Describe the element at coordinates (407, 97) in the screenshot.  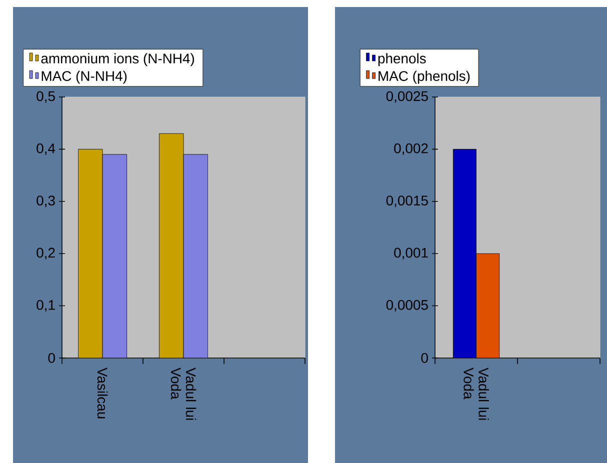
I see `y-tick-label: 0,0025` at that location.